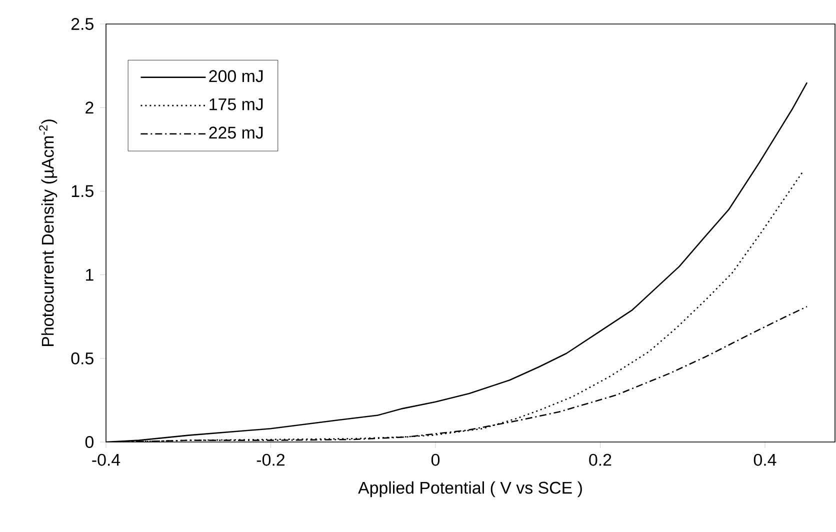 The width and height of the screenshot is (836, 532). Describe the element at coordinates (470, 489) in the screenshot. I see `x-axis-title: Applied Potential ( V vs SCE )` at that location.